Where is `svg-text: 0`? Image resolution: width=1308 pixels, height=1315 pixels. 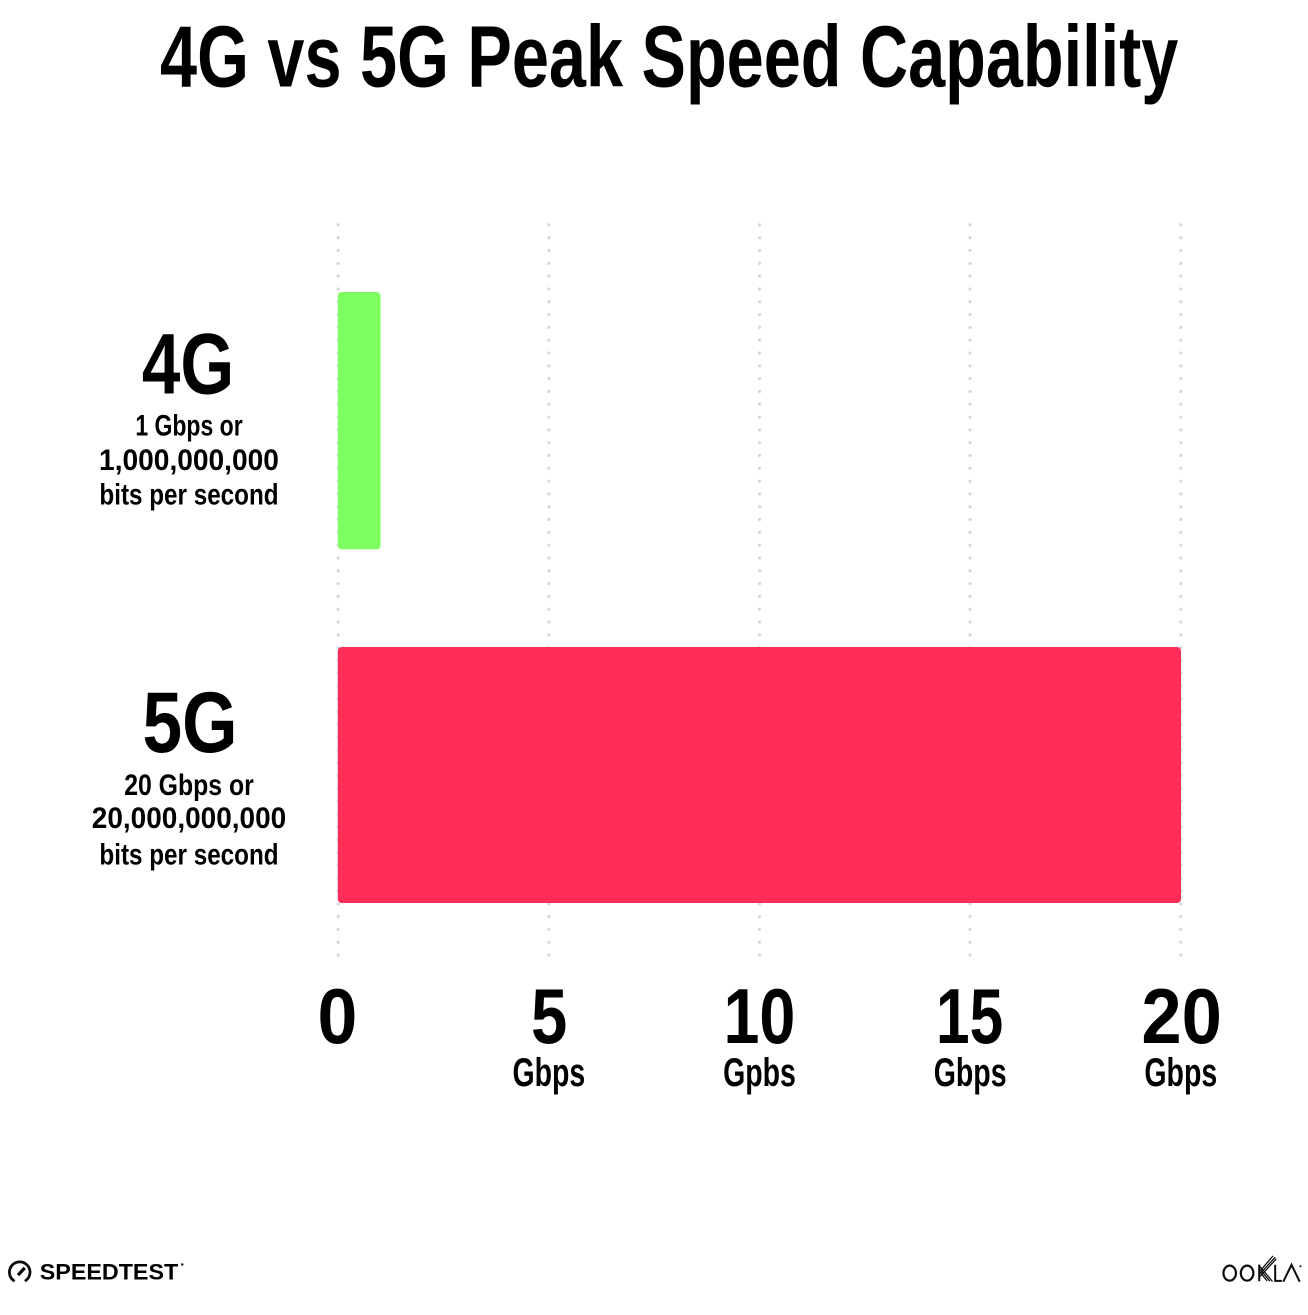 svg-text: 0 is located at coordinates (338, 1017).